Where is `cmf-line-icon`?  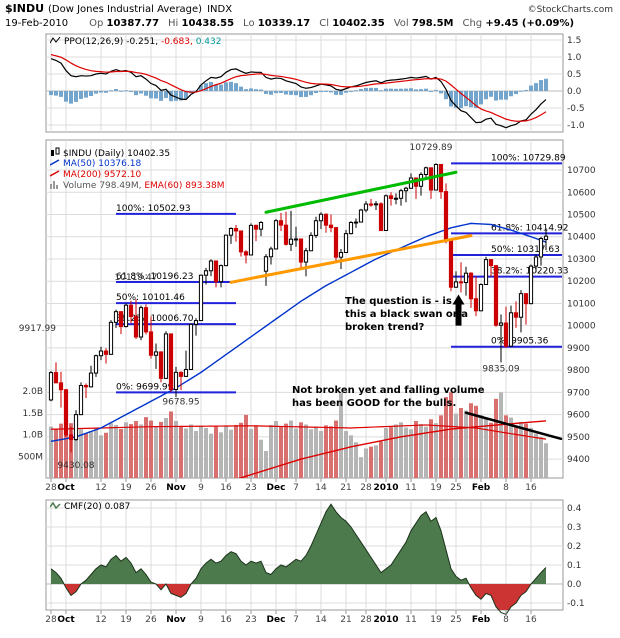
cmf-line-icon is located at coordinates (55, 505).